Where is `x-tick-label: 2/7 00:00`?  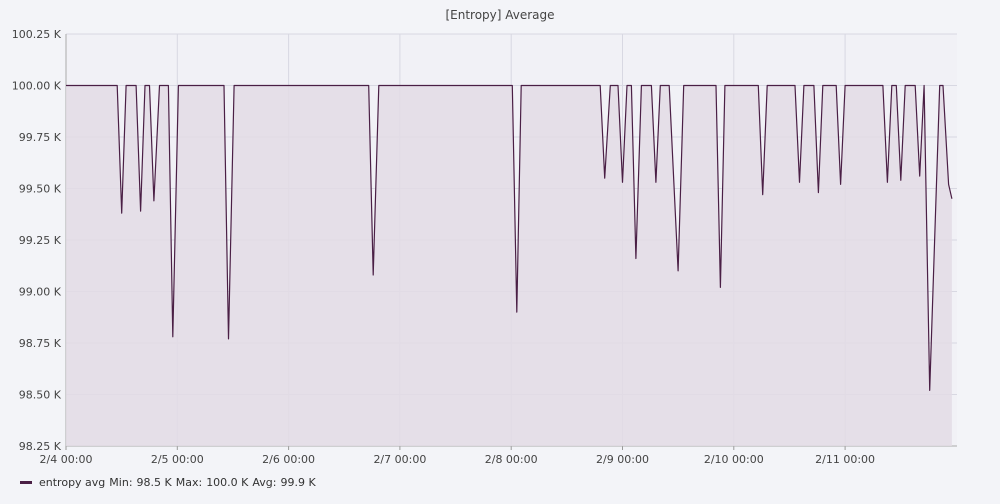
x-tick-label: 2/7 00:00 is located at coordinates (399, 459).